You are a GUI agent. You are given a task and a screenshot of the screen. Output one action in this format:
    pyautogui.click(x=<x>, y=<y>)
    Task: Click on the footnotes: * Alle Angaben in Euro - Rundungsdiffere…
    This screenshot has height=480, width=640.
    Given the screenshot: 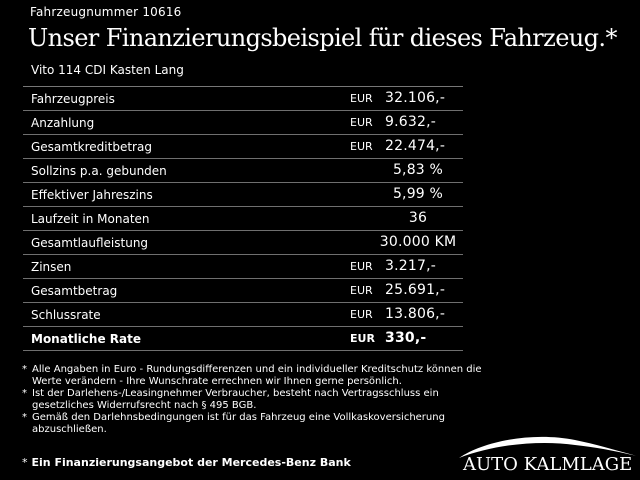 What is the action you would take?
    pyautogui.click(x=252, y=400)
    